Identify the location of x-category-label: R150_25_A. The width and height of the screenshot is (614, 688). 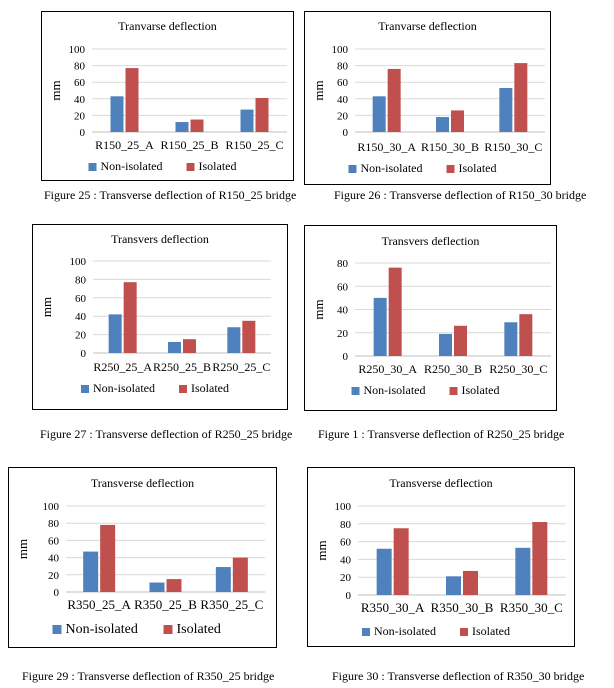
(124, 145).